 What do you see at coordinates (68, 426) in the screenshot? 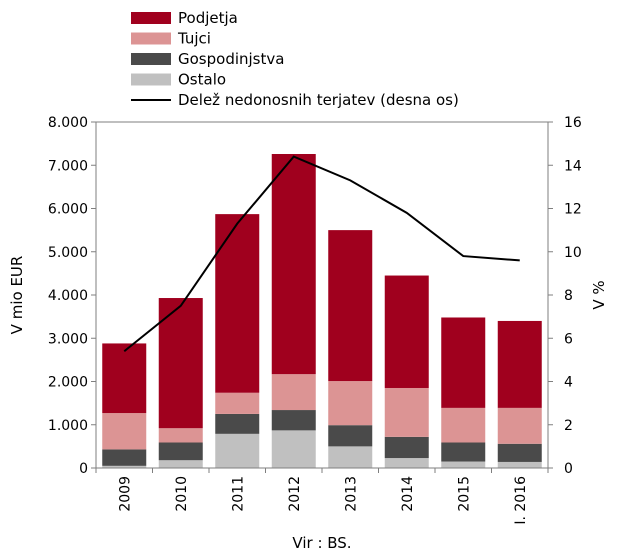
I see `y-tick-label: 1.000` at bounding box center [68, 426].